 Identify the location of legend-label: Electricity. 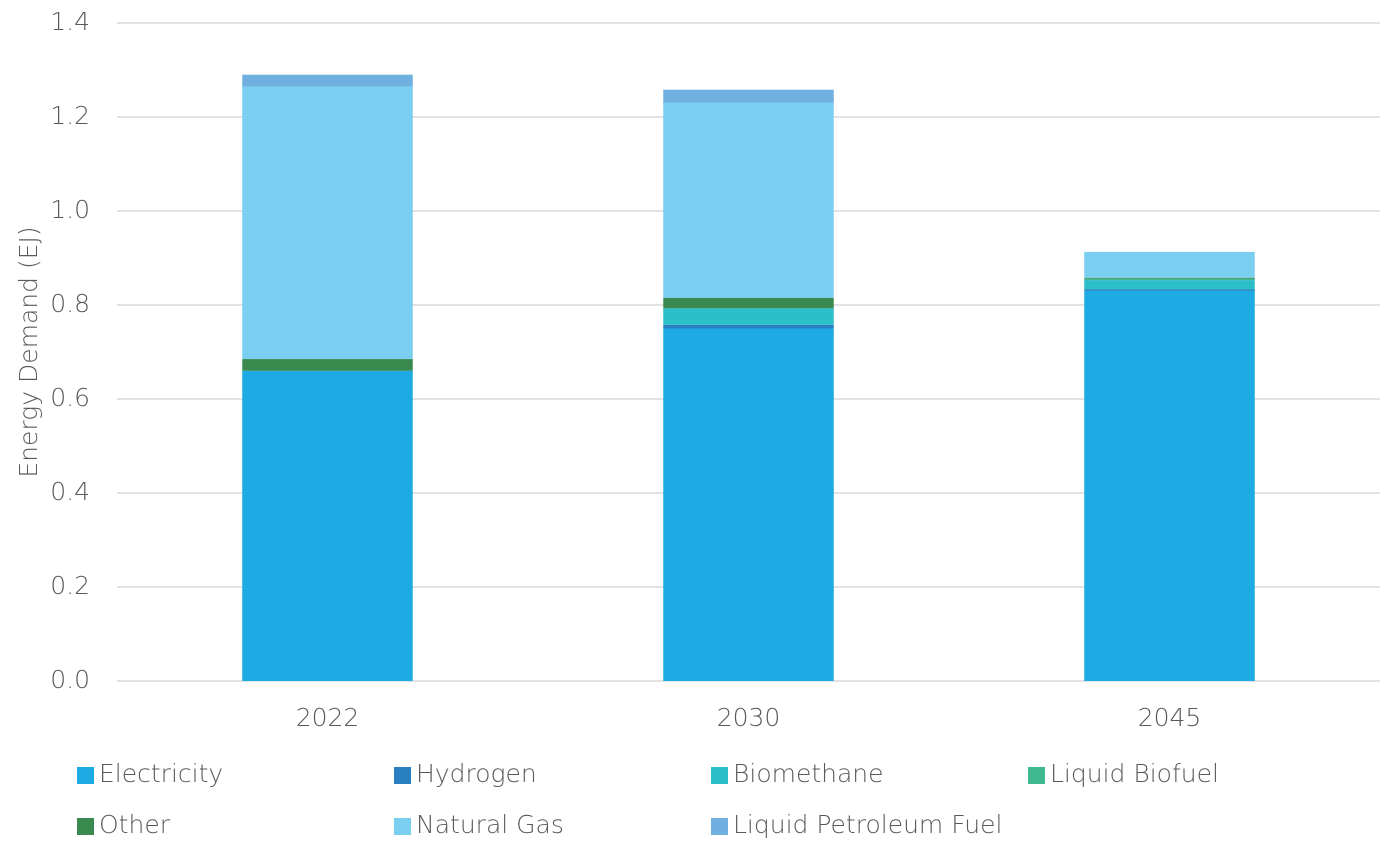
(161, 773).